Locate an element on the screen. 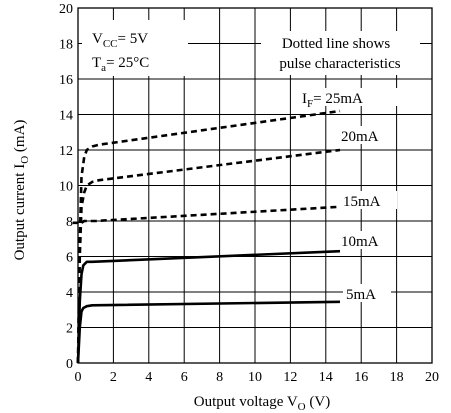  x-tick-label: 10 is located at coordinates (255, 377).